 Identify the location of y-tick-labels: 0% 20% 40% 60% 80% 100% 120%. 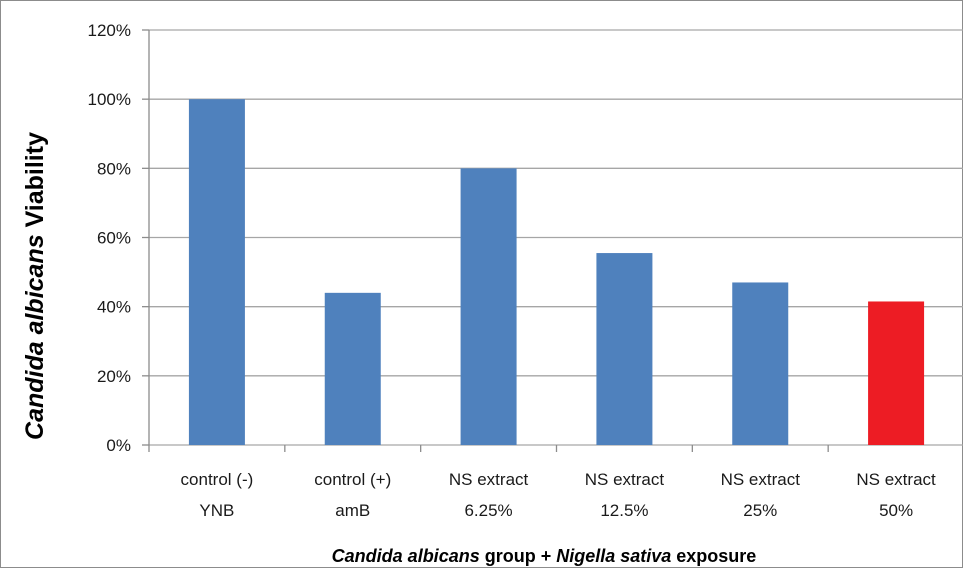
(109, 238).